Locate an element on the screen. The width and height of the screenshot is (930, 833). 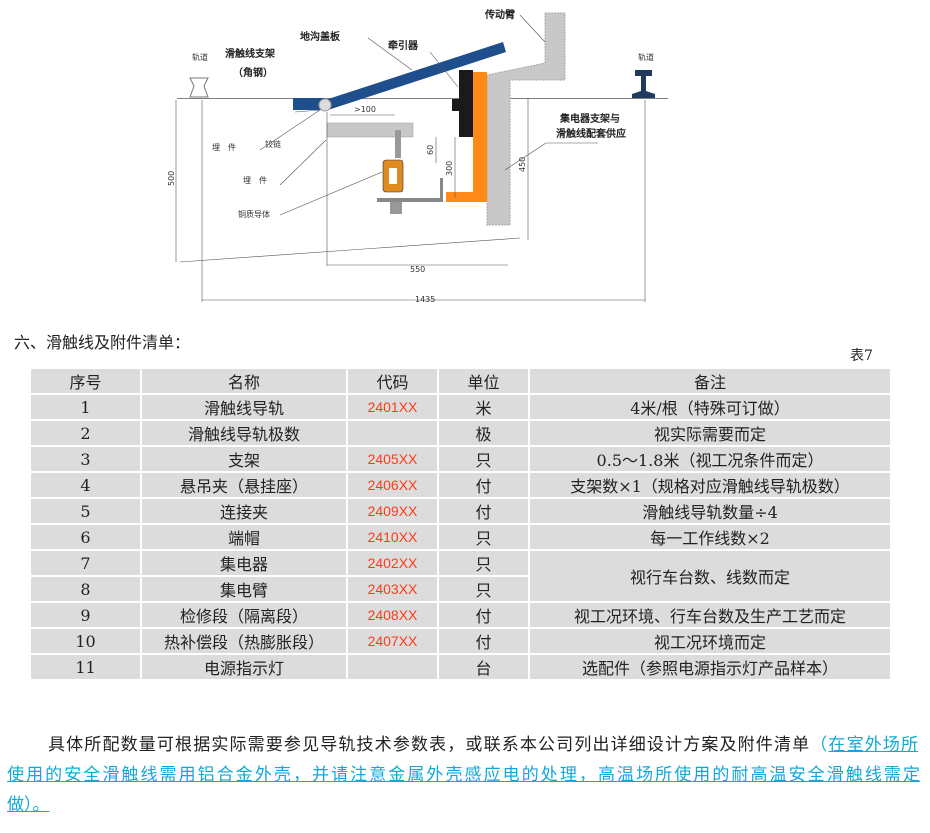
label-collector-2: 滑触线配套供应 is located at coordinates (591, 133).